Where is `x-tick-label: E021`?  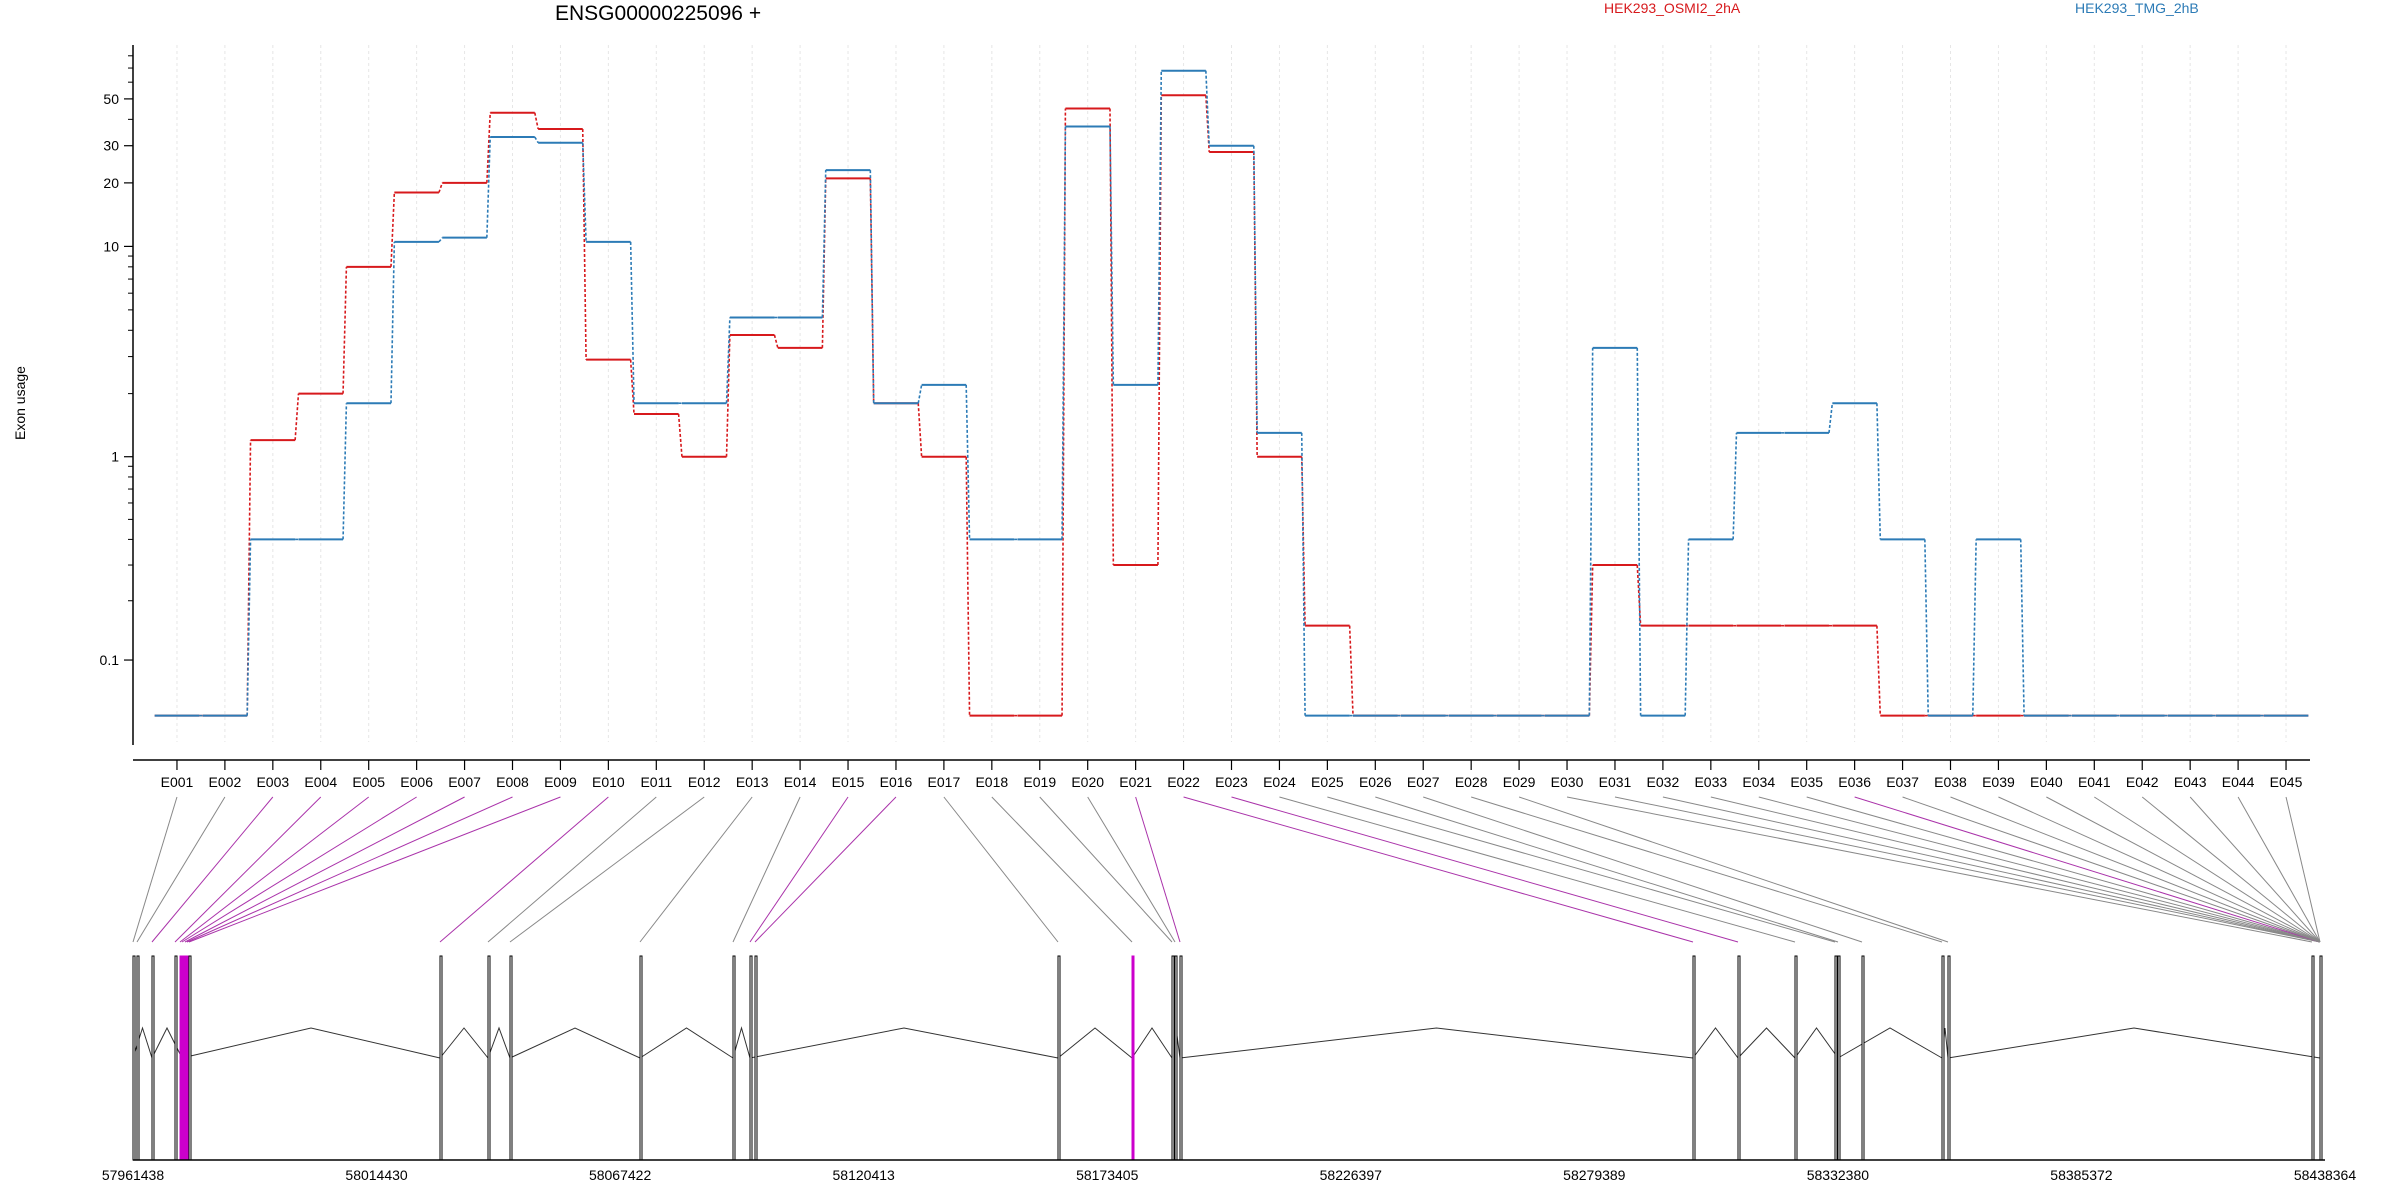
x-tick-label: E021 is located at coordinates (1135, 782).